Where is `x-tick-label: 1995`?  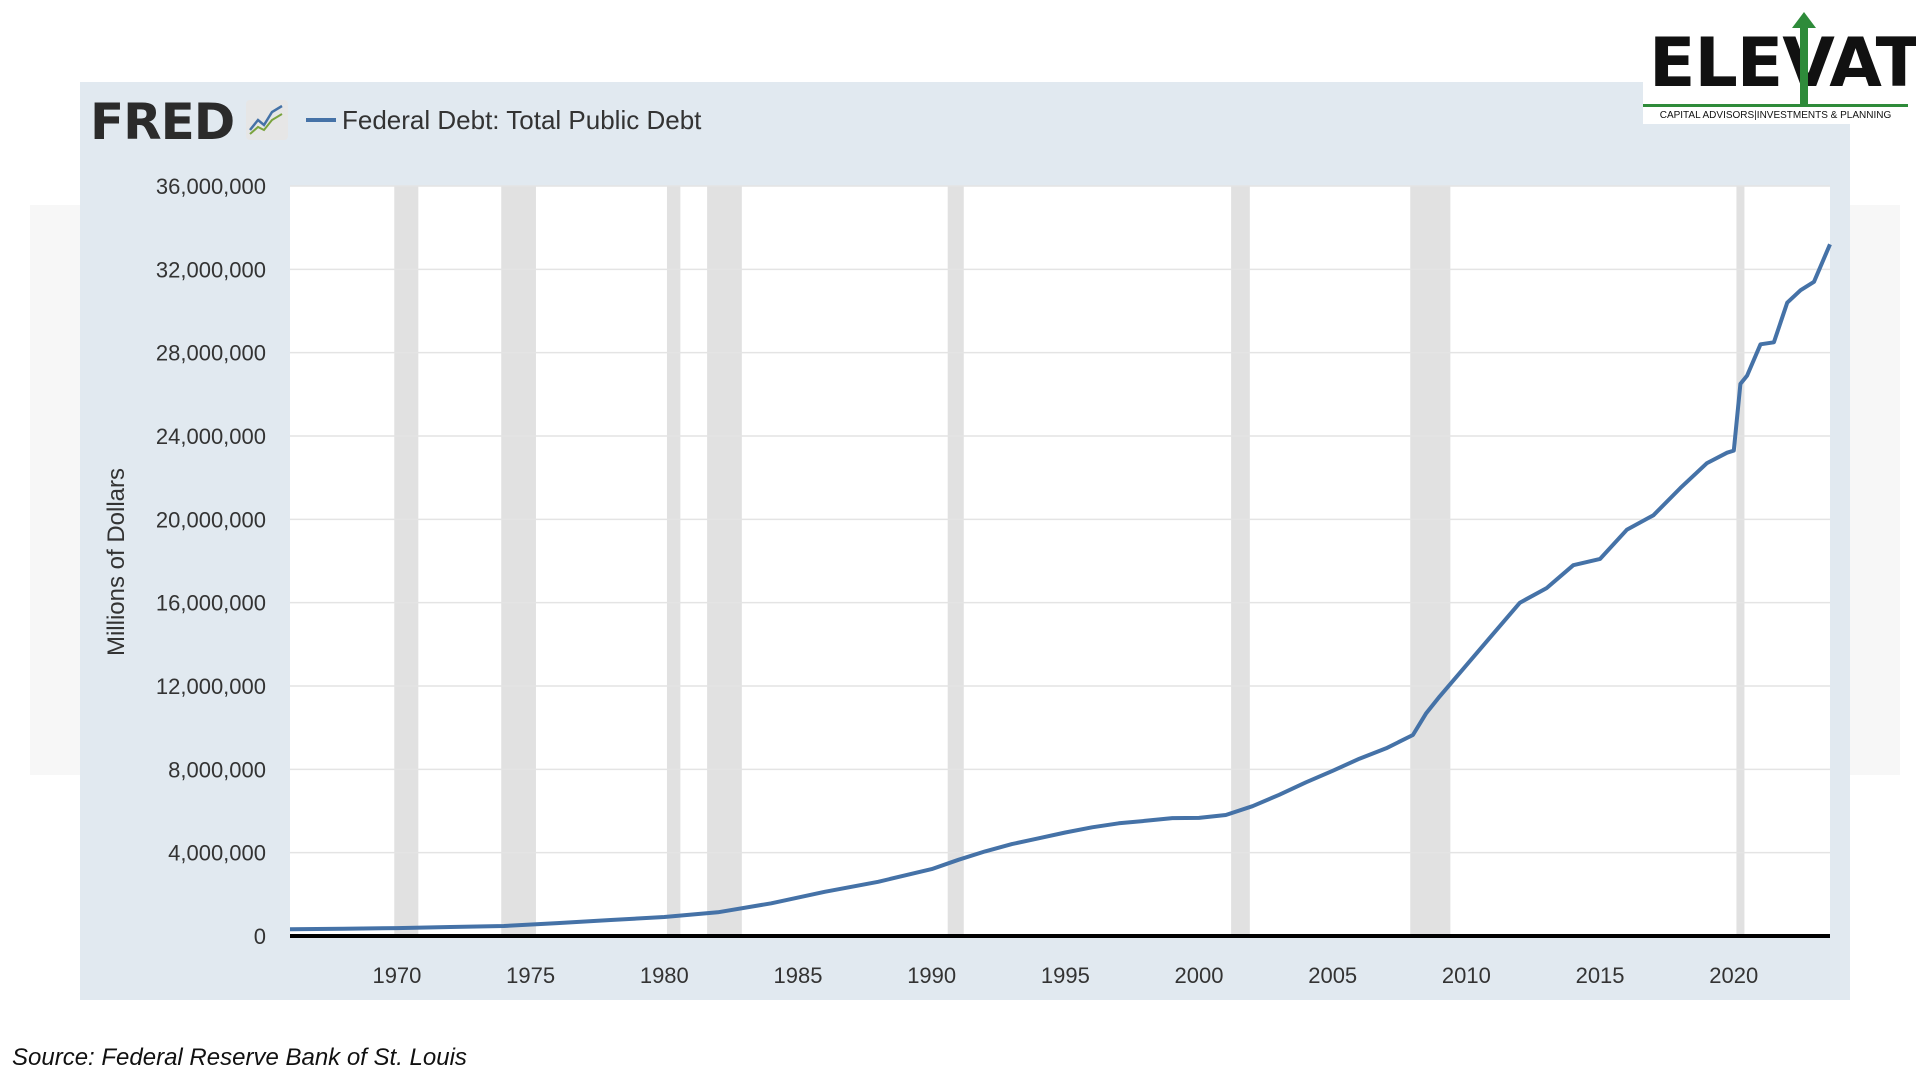 x-tick-label: 1995 is located at coordinates (1065, 975).